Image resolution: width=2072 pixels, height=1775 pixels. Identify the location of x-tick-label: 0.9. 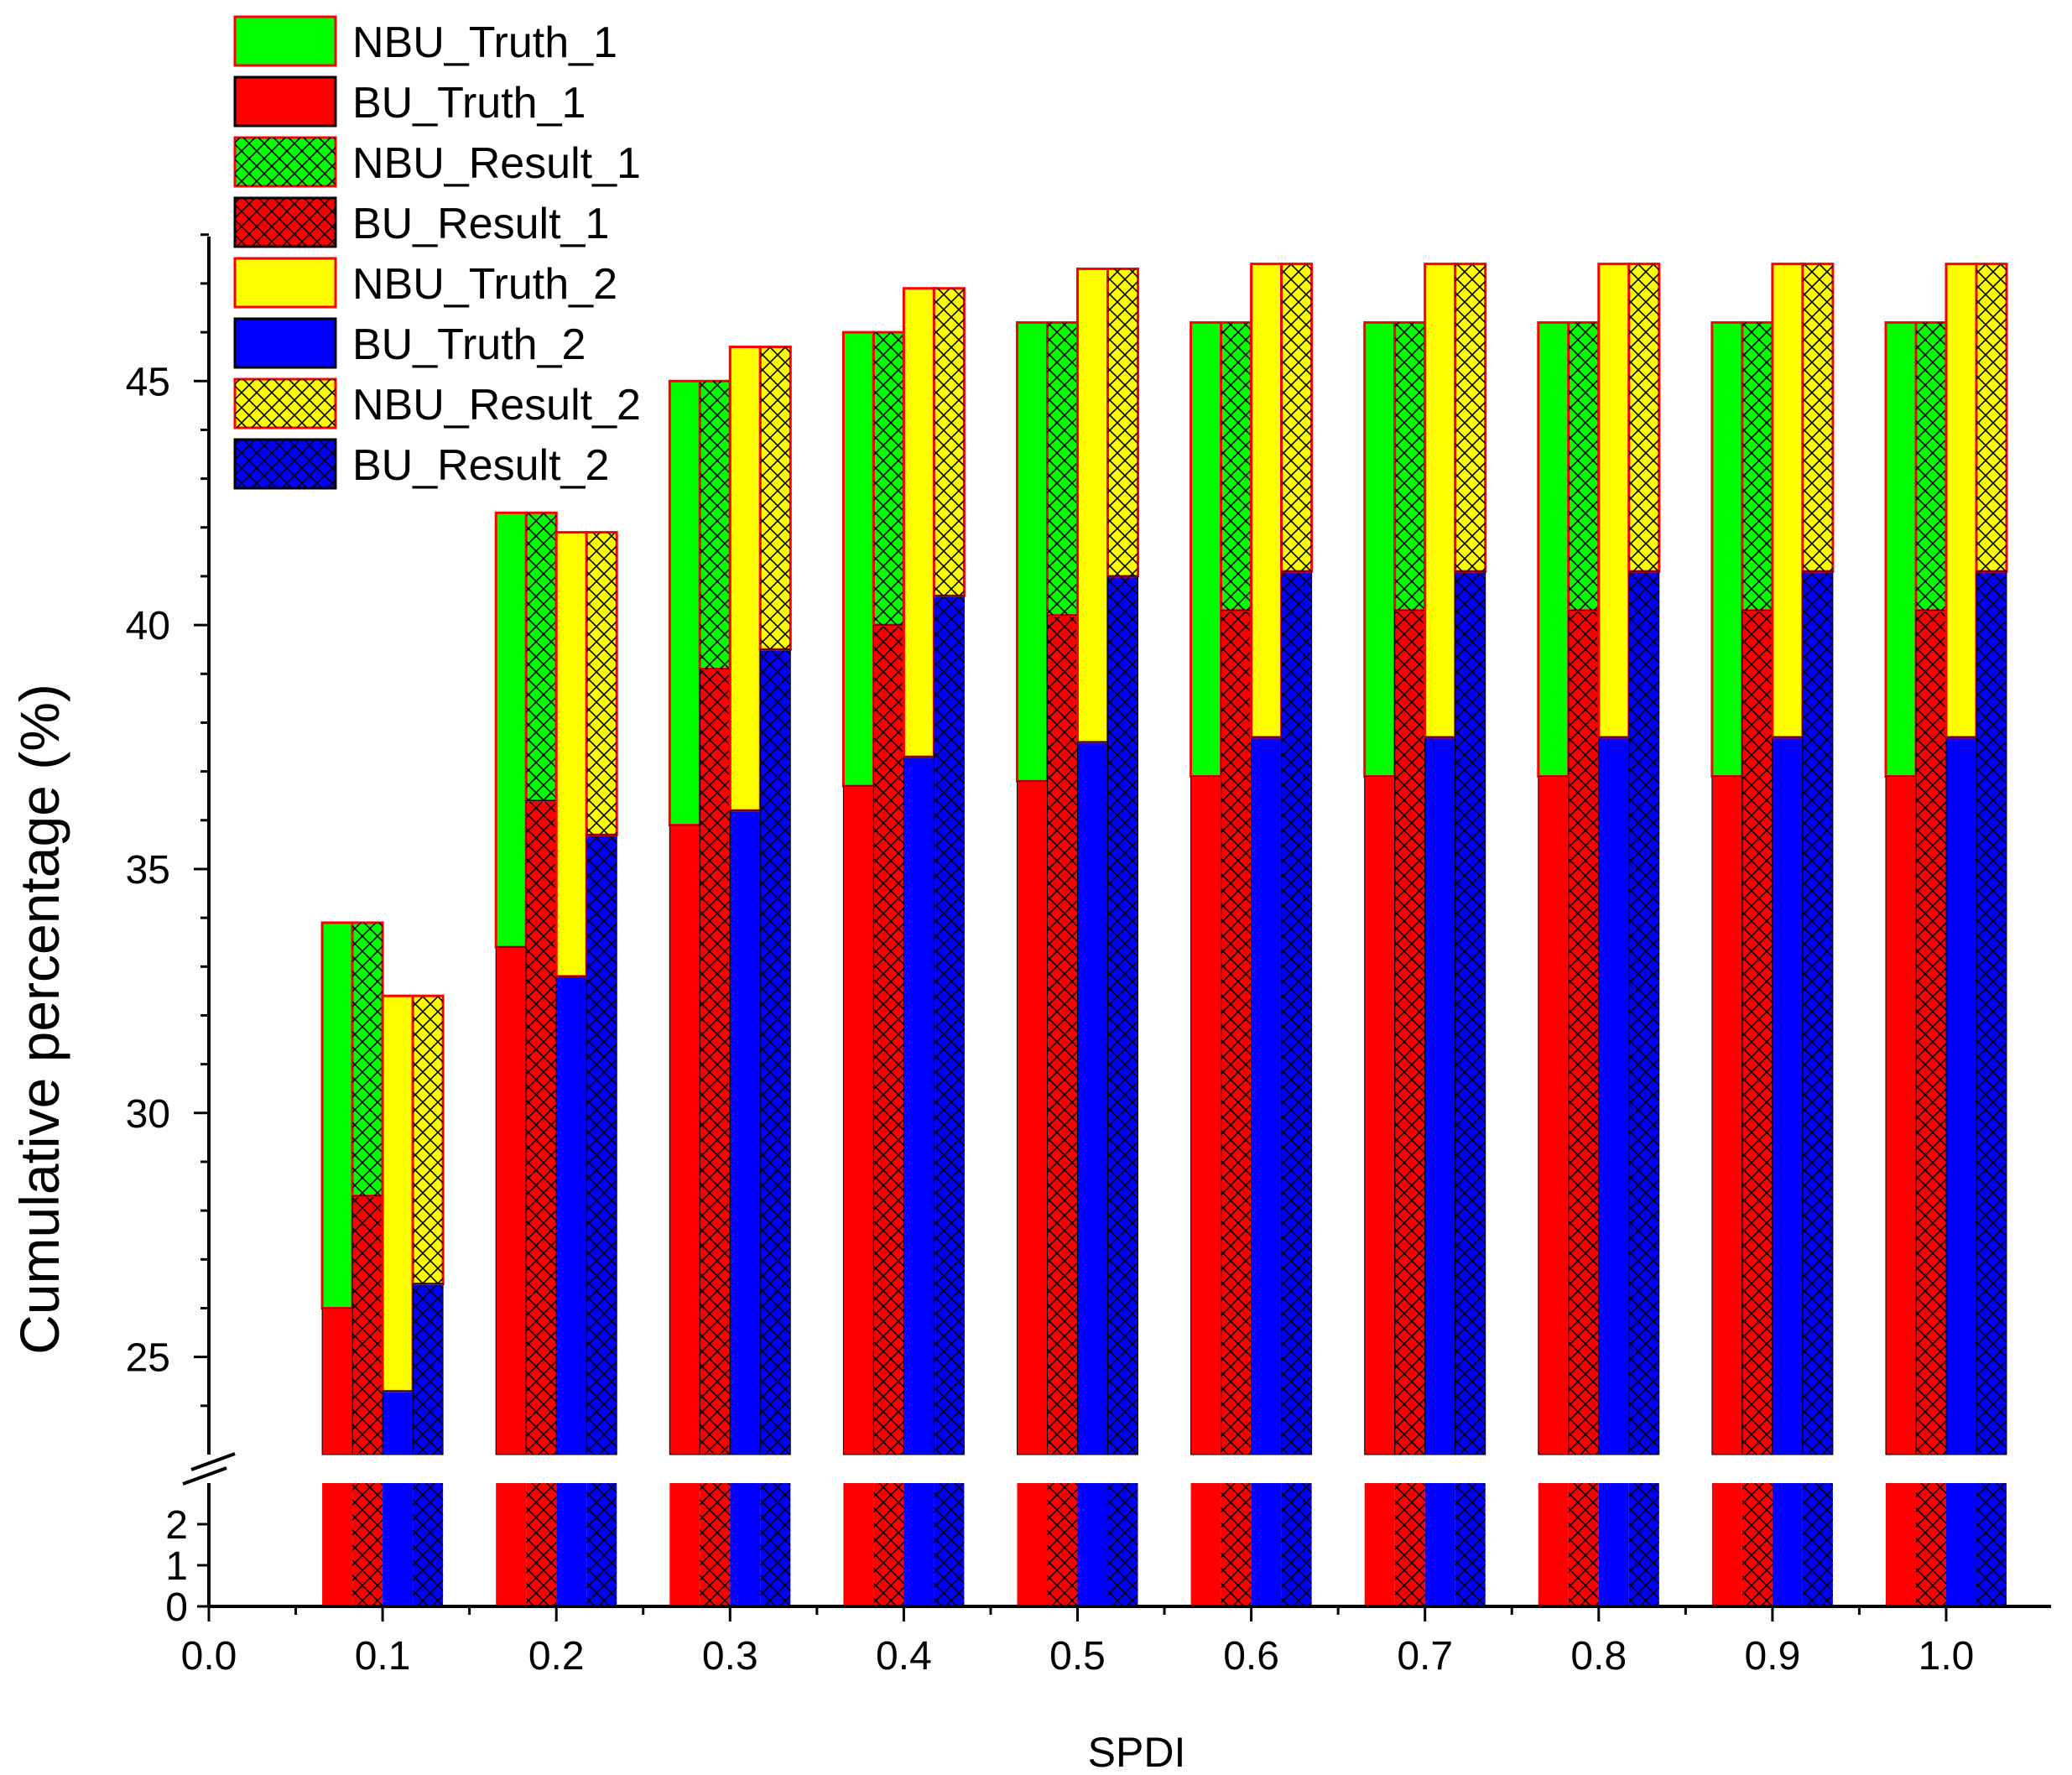
(1773, 1656).